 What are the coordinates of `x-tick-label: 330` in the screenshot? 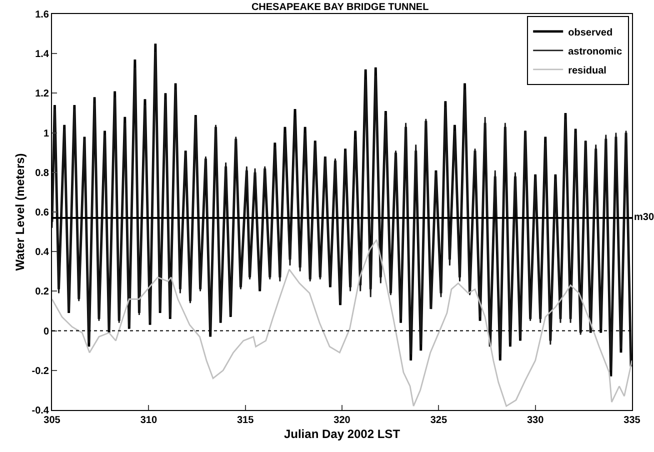 It's located at (535, 420).